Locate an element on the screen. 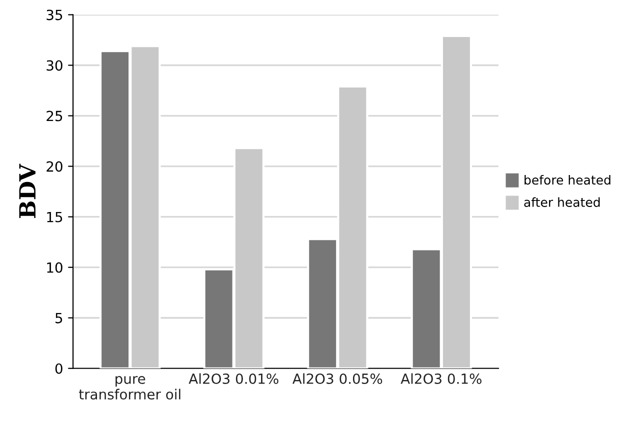 This screenshot has height=421, width=635. y-tick-label: 20 is located at coordinates (54, 166).